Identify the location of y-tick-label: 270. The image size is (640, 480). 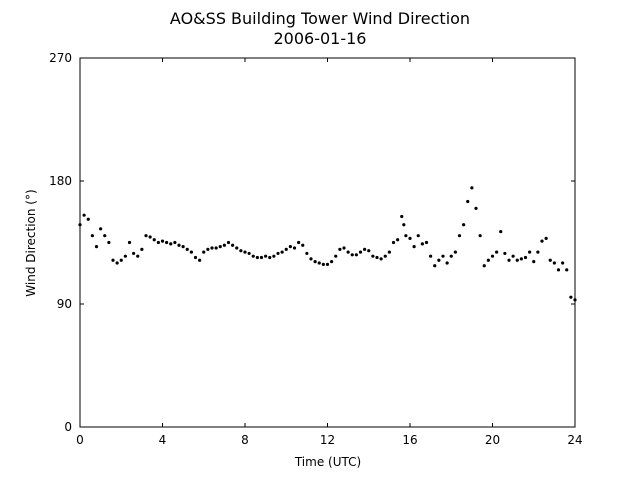
(60, 58).